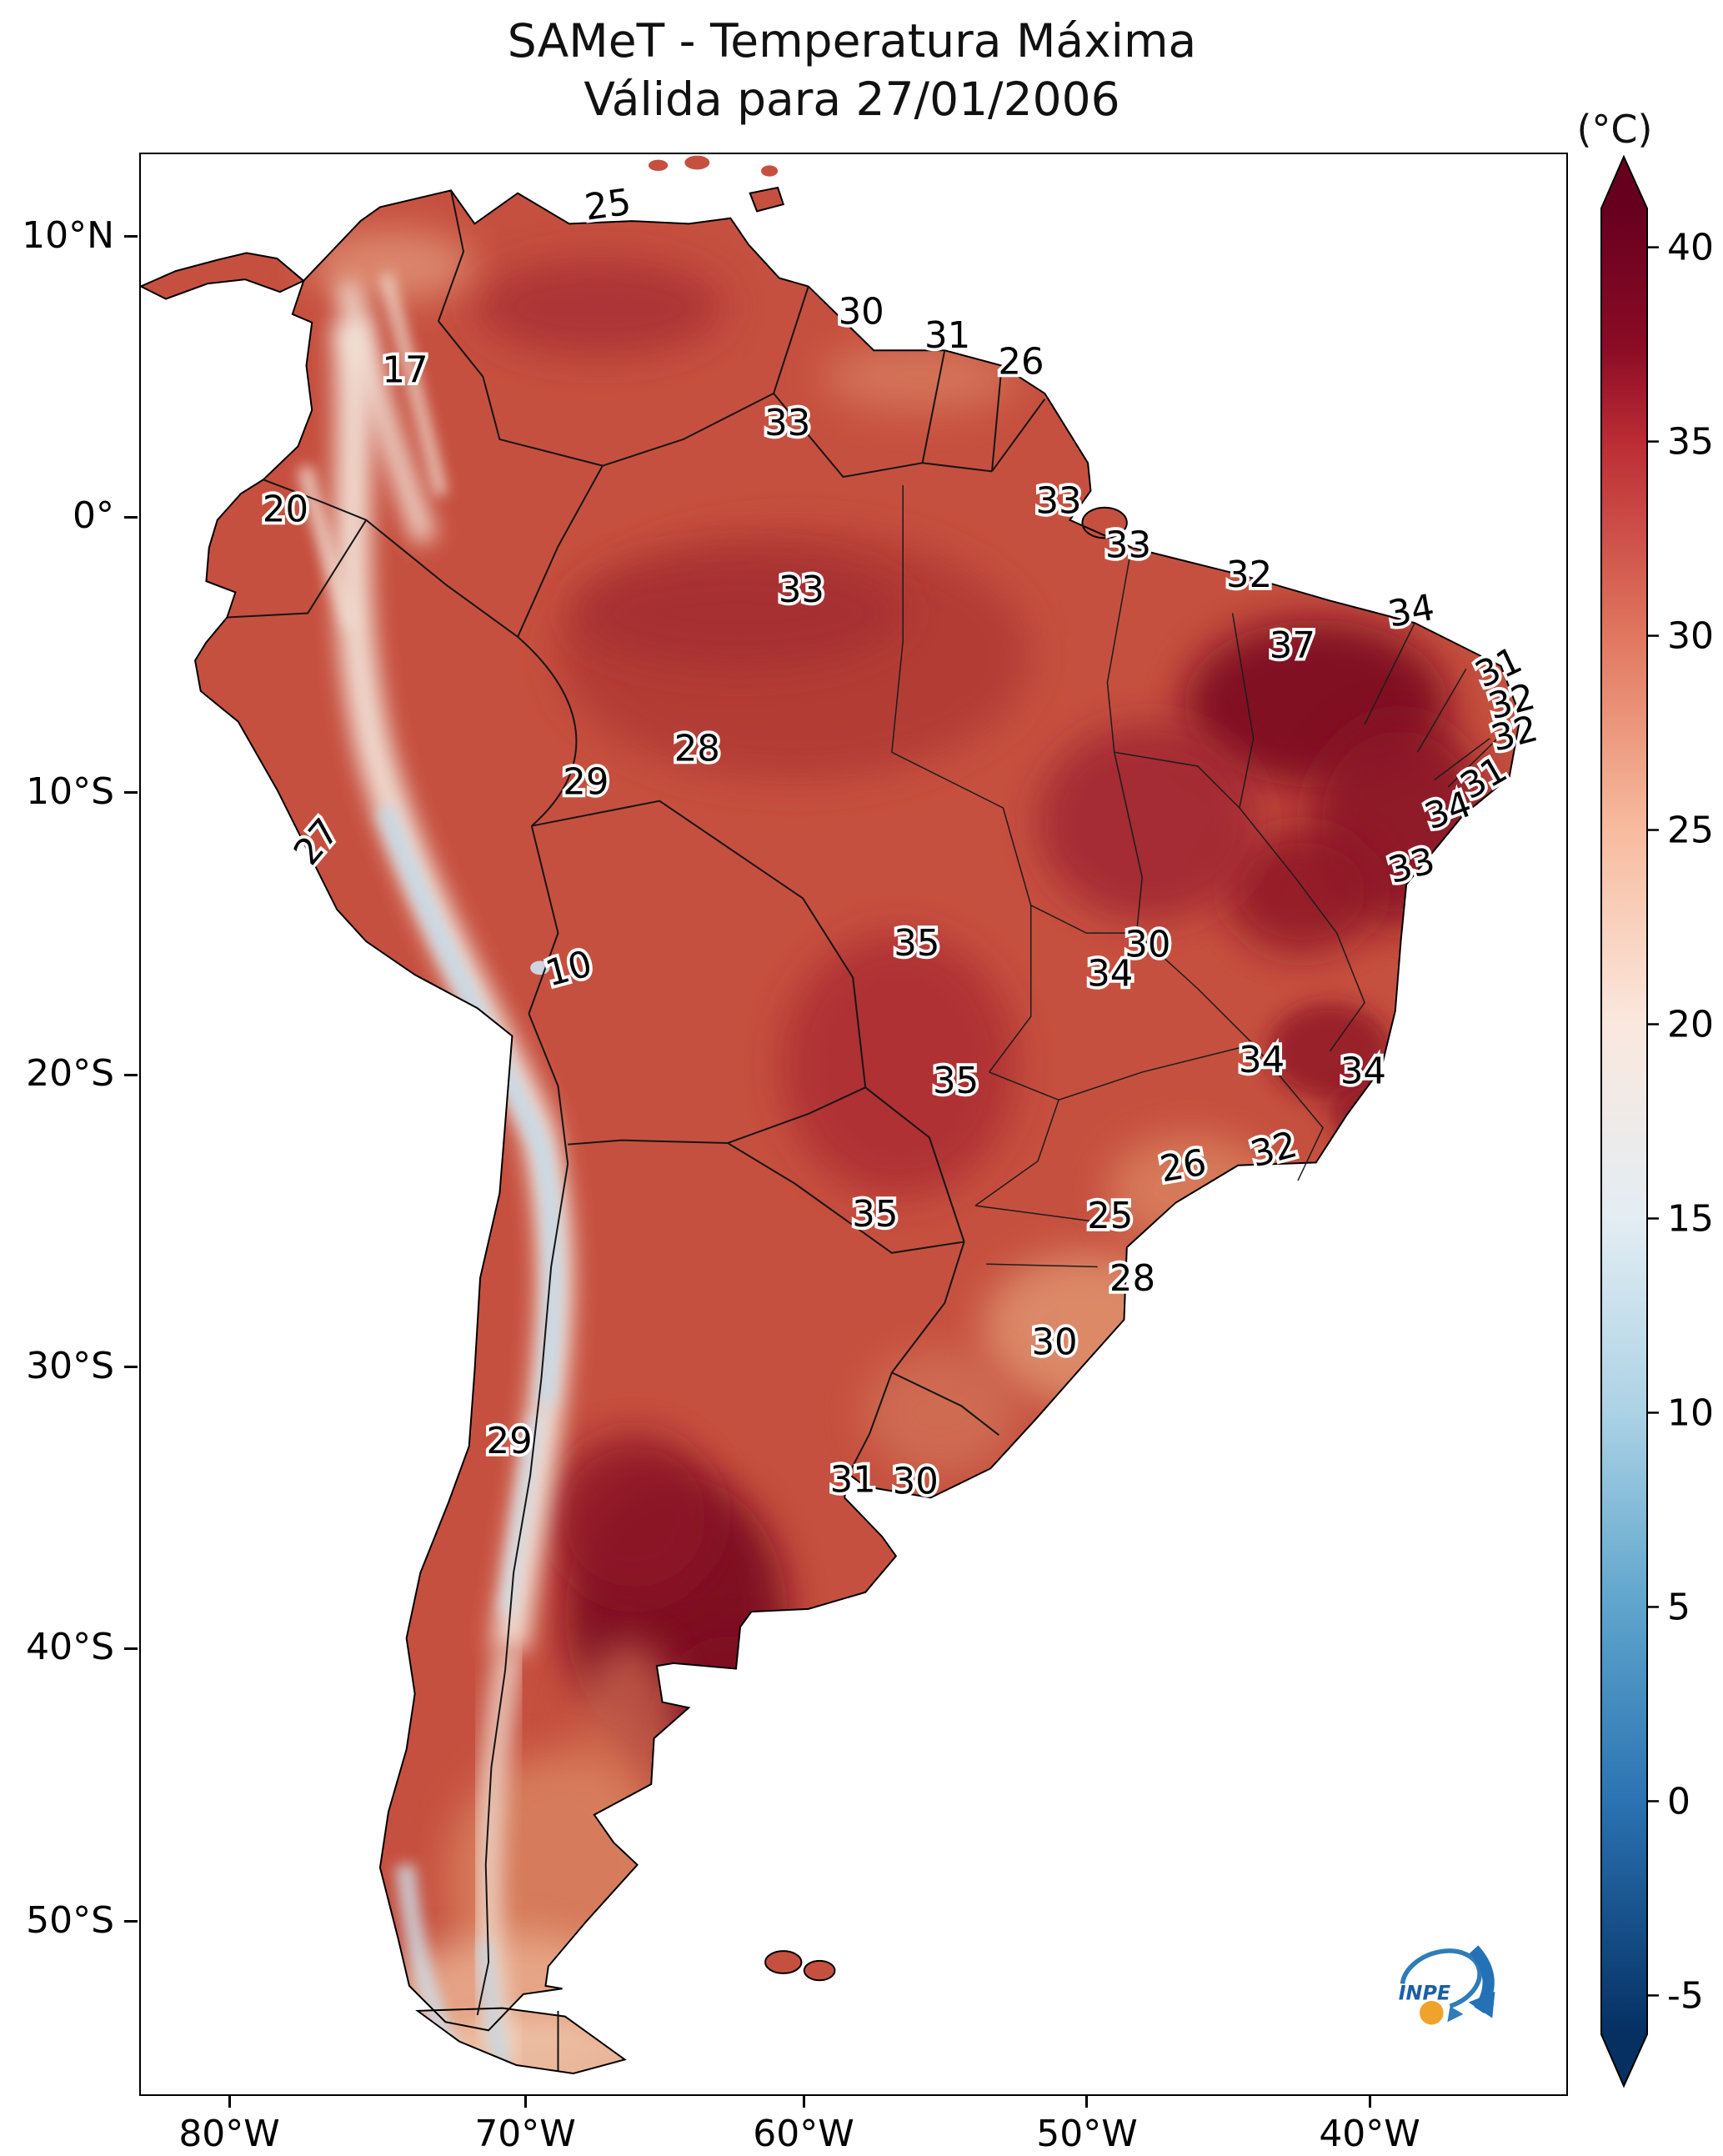  I want to click on inpe-swirl-icon, so click(1441, 1978).